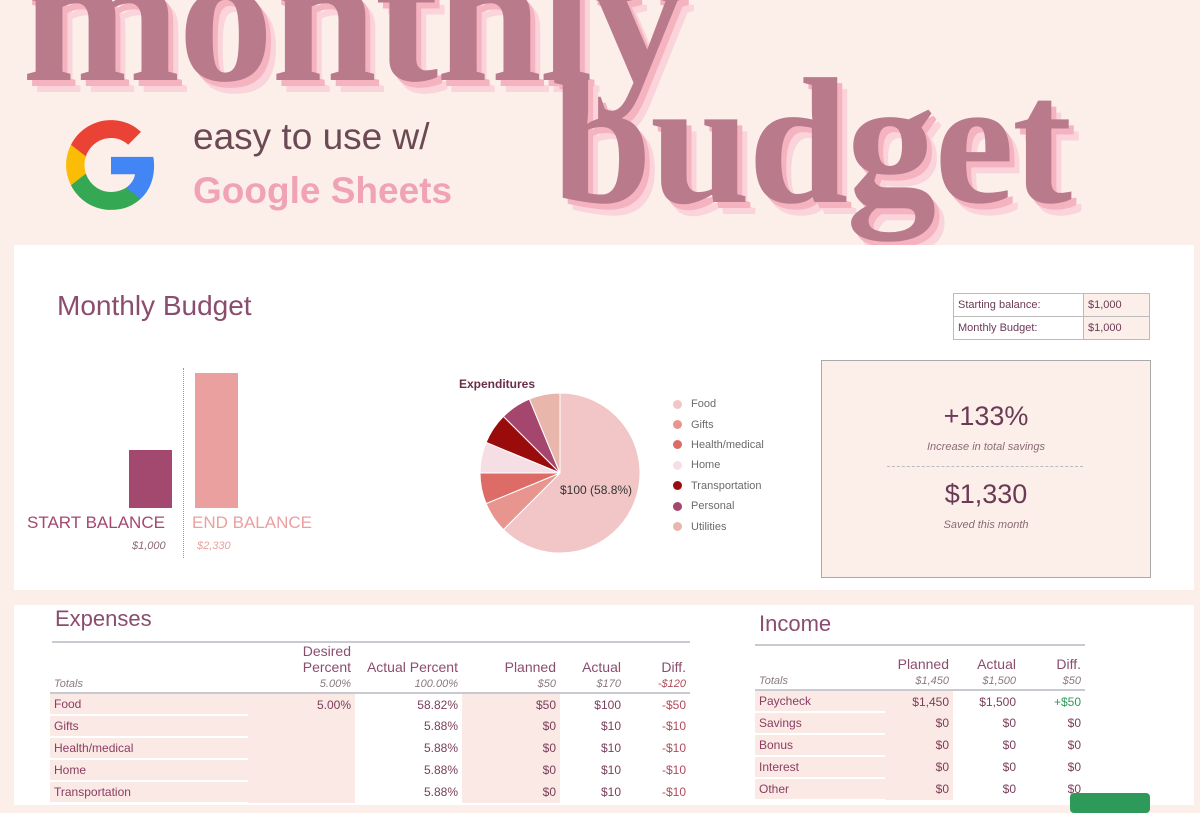 The width and height of the screenshot is (1200, 813). What do you see at coordinates (1116, 328) in the screenshot?
I see `monthly-budget-value: $1,000` at bounding box center [1116, 328].